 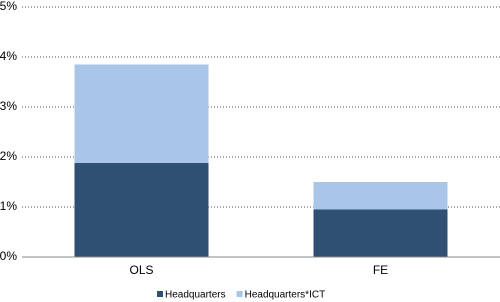 I want to click on y-tick-label: 4%, so click(x=8, y=56).